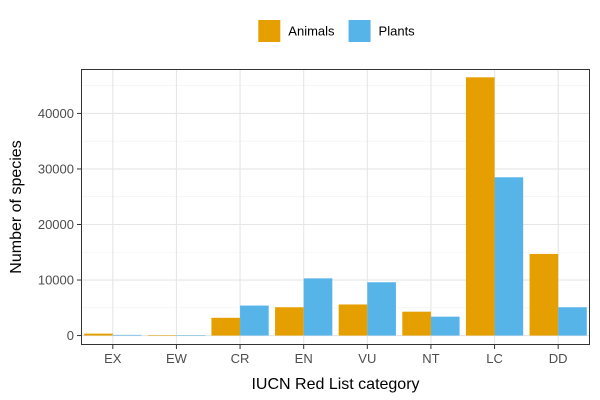 The image size is (600, 400). Describe the element at coordinates (480, 206) in the screenshot. I see `bar-animals-lc` at that location.